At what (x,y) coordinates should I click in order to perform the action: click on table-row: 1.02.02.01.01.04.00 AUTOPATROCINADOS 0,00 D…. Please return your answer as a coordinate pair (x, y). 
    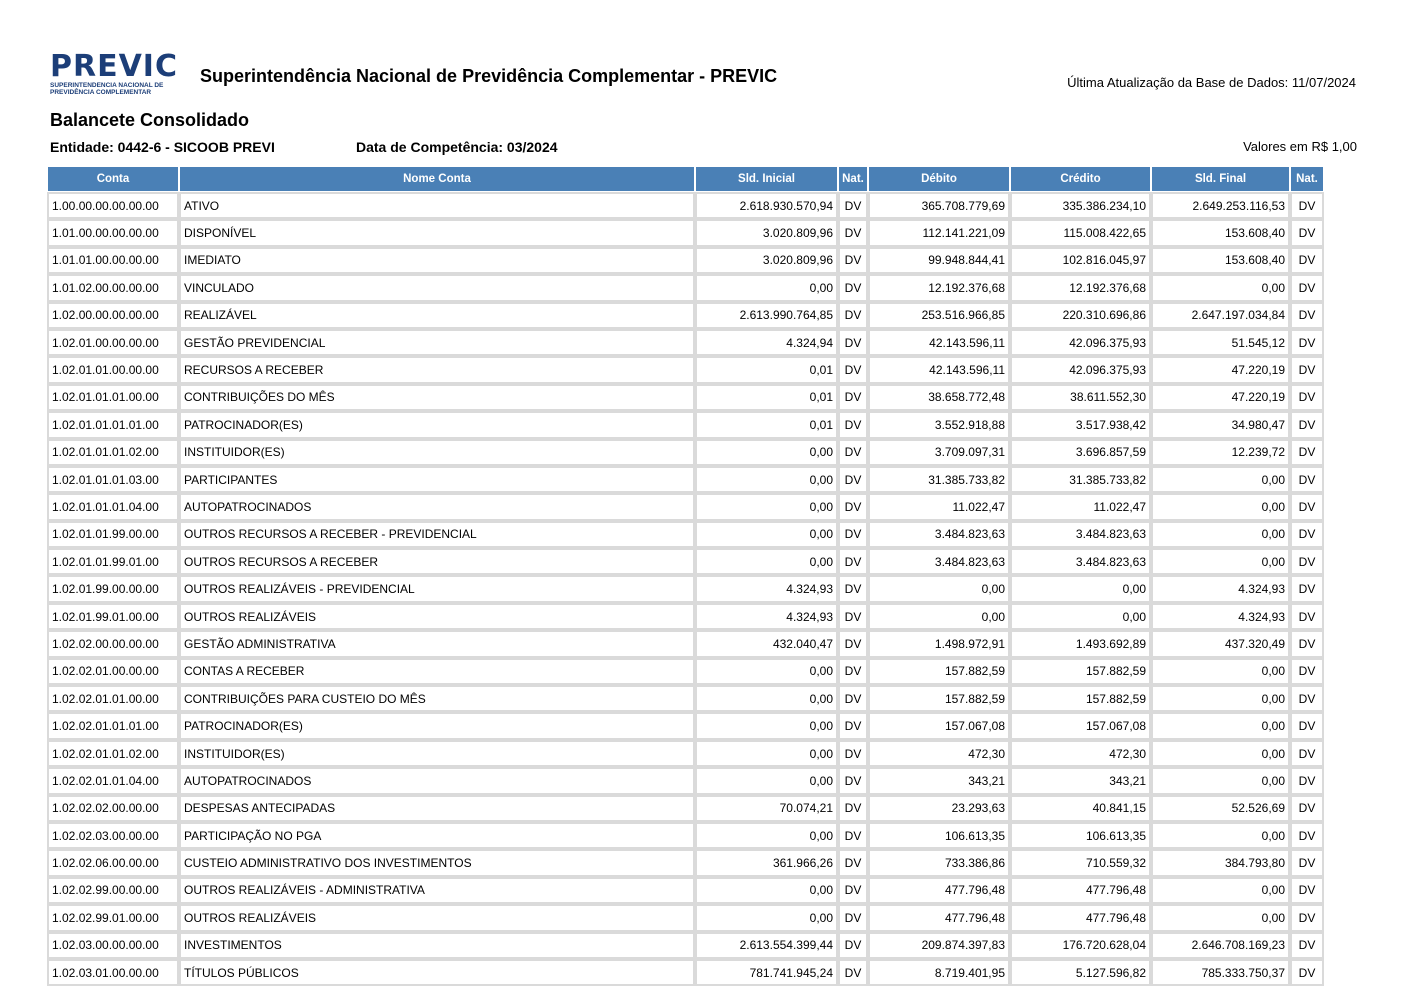
    Looking at the image, I should click on (685, 781).